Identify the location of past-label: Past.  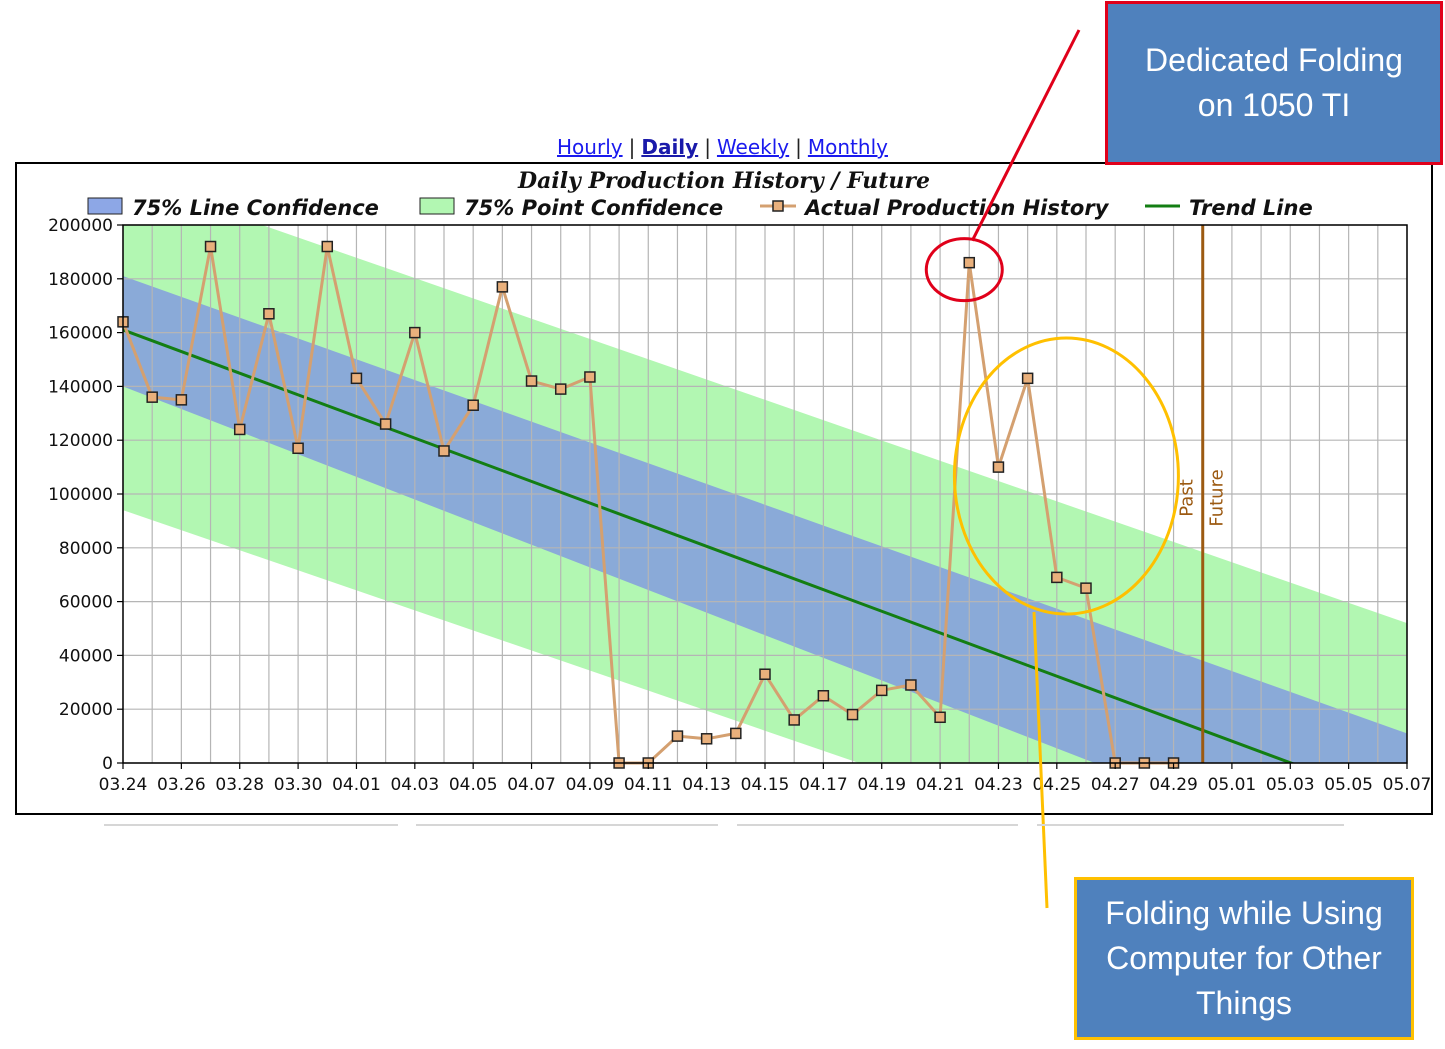
(1187, 498).